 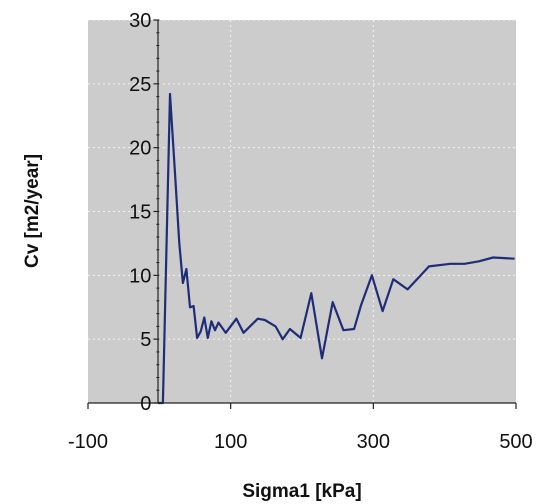 I want to click on y-tick-label: 20, so click(x=140, y=149).